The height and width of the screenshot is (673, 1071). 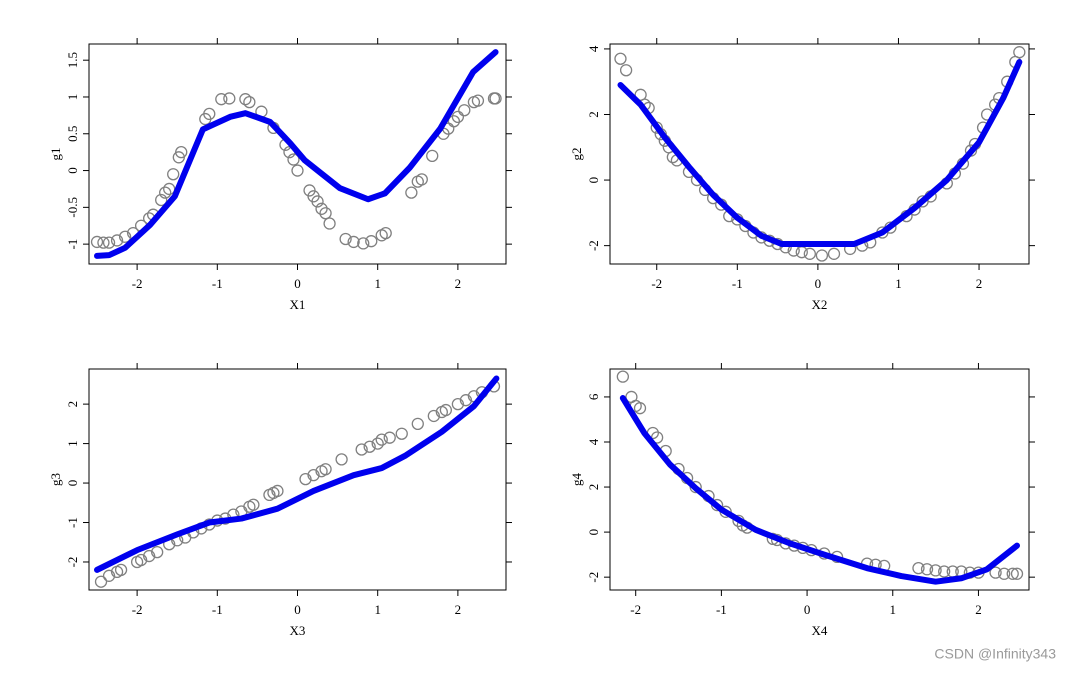 I want to click on x-axis-label: X3, so click(x=298, y=630).